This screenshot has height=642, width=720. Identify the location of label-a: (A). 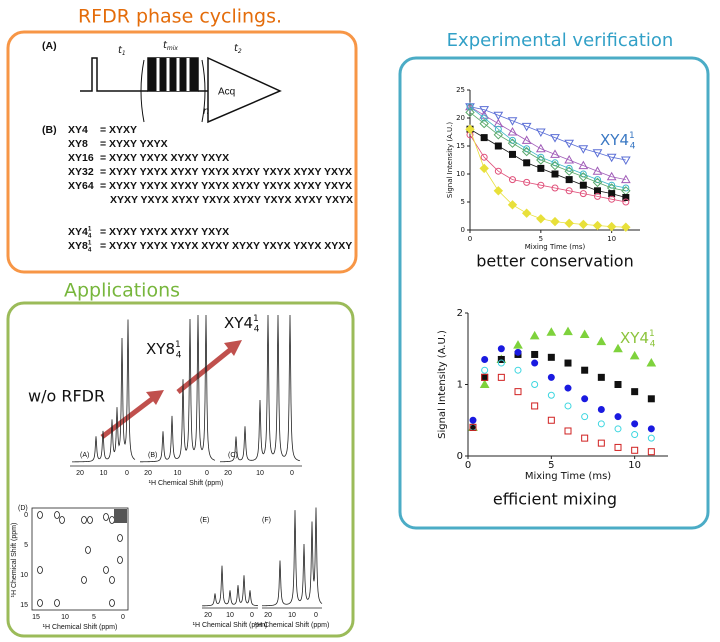
(49, 46).